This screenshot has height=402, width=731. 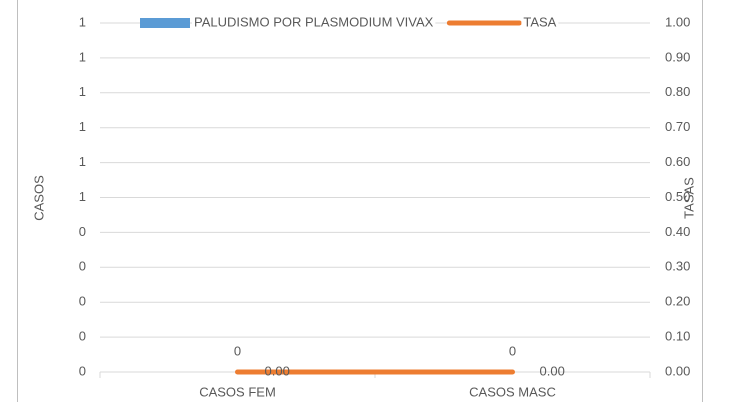 What do you see at coordinates (677, 21) in the screenshot?
I see `y2-tick-label: 1.00` at bounding box center [677, 21].